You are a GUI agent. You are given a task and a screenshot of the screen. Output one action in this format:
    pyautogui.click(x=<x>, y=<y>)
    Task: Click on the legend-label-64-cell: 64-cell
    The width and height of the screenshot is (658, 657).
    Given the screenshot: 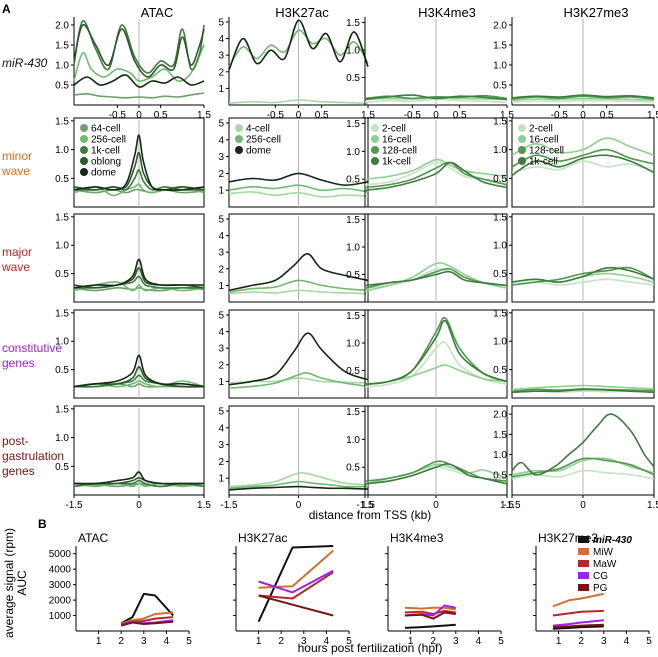 What is the action you would take?
    pyautogui.click(x=105, y=129)
    